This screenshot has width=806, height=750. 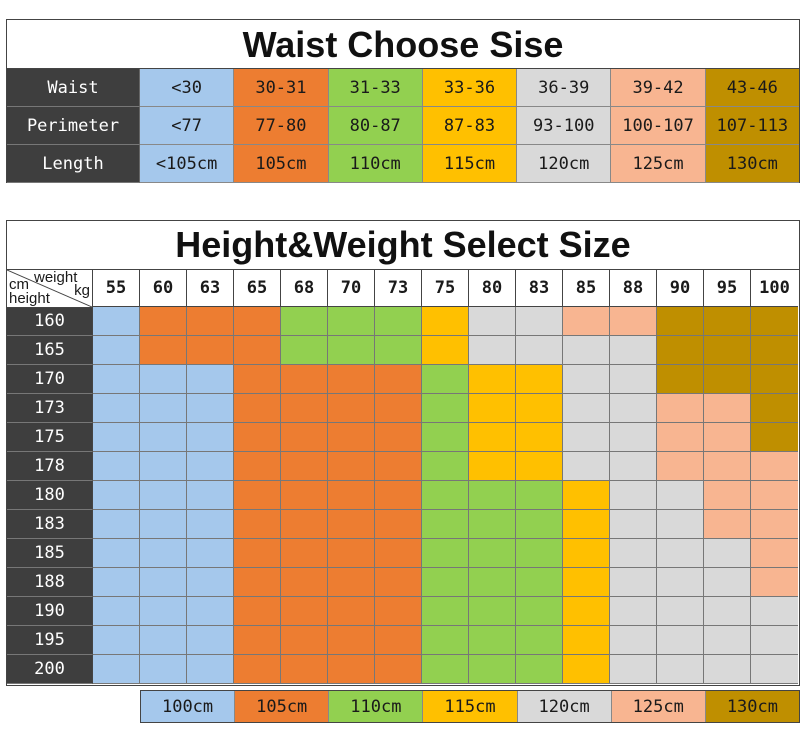 I want to click on size-grid-title: Height&Weight Select Size, so click(x=403, y=244).